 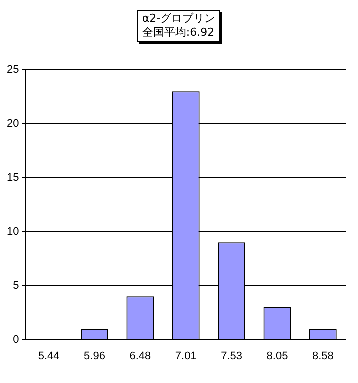 I want to click on x-tick-label: 6.48, so click(x=141, y=356).